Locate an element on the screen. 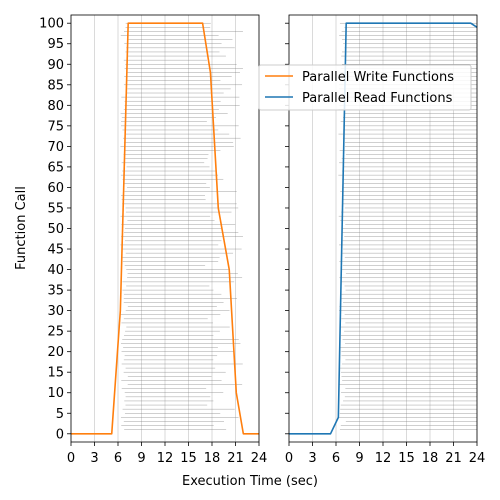 The image size is (500, 500). y-tick-label: 45 is located at coordinates (55, 250).